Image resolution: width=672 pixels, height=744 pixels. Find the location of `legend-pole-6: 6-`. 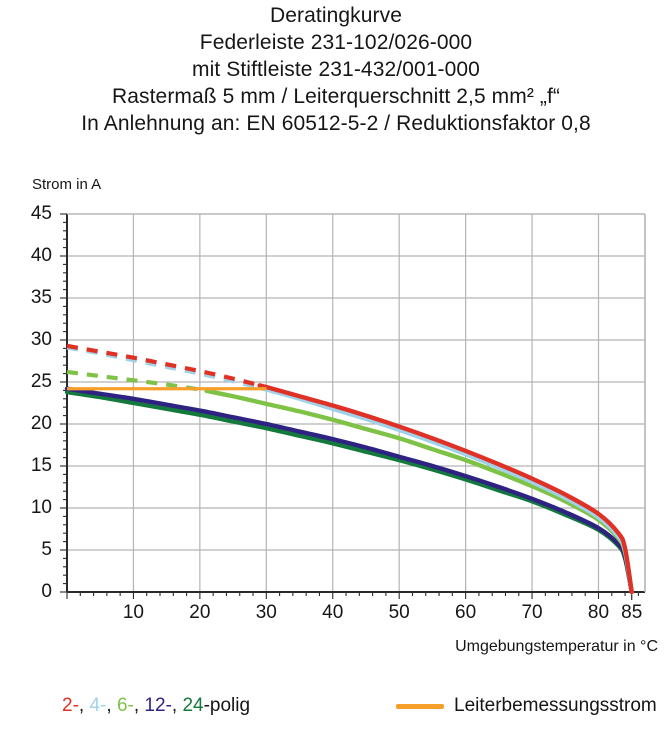

legend-pole-6: 6- is located at coordinates (125, 705).